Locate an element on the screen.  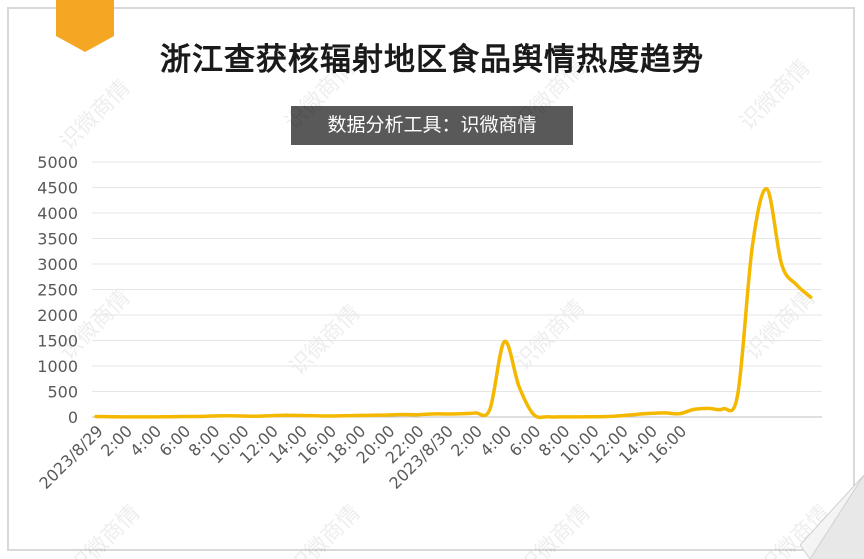
y-tick-label: 4500 is located at coordinates (57, 188).